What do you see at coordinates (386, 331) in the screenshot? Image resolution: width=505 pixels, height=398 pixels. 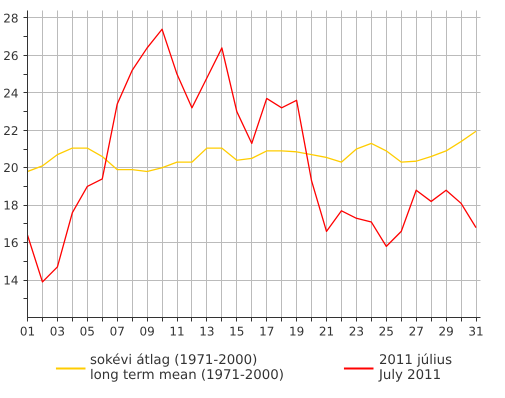 I see `x-tick-label: 25` at bounding box center [386, 331].